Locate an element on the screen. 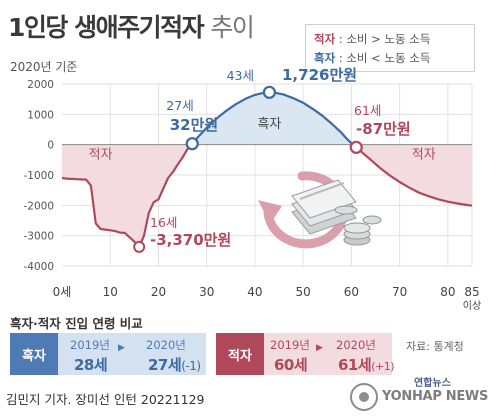  comparison-deficit-body: 2019년 60세 ▶ 2020년 61세(+1) is located at coordinates (329, 354).